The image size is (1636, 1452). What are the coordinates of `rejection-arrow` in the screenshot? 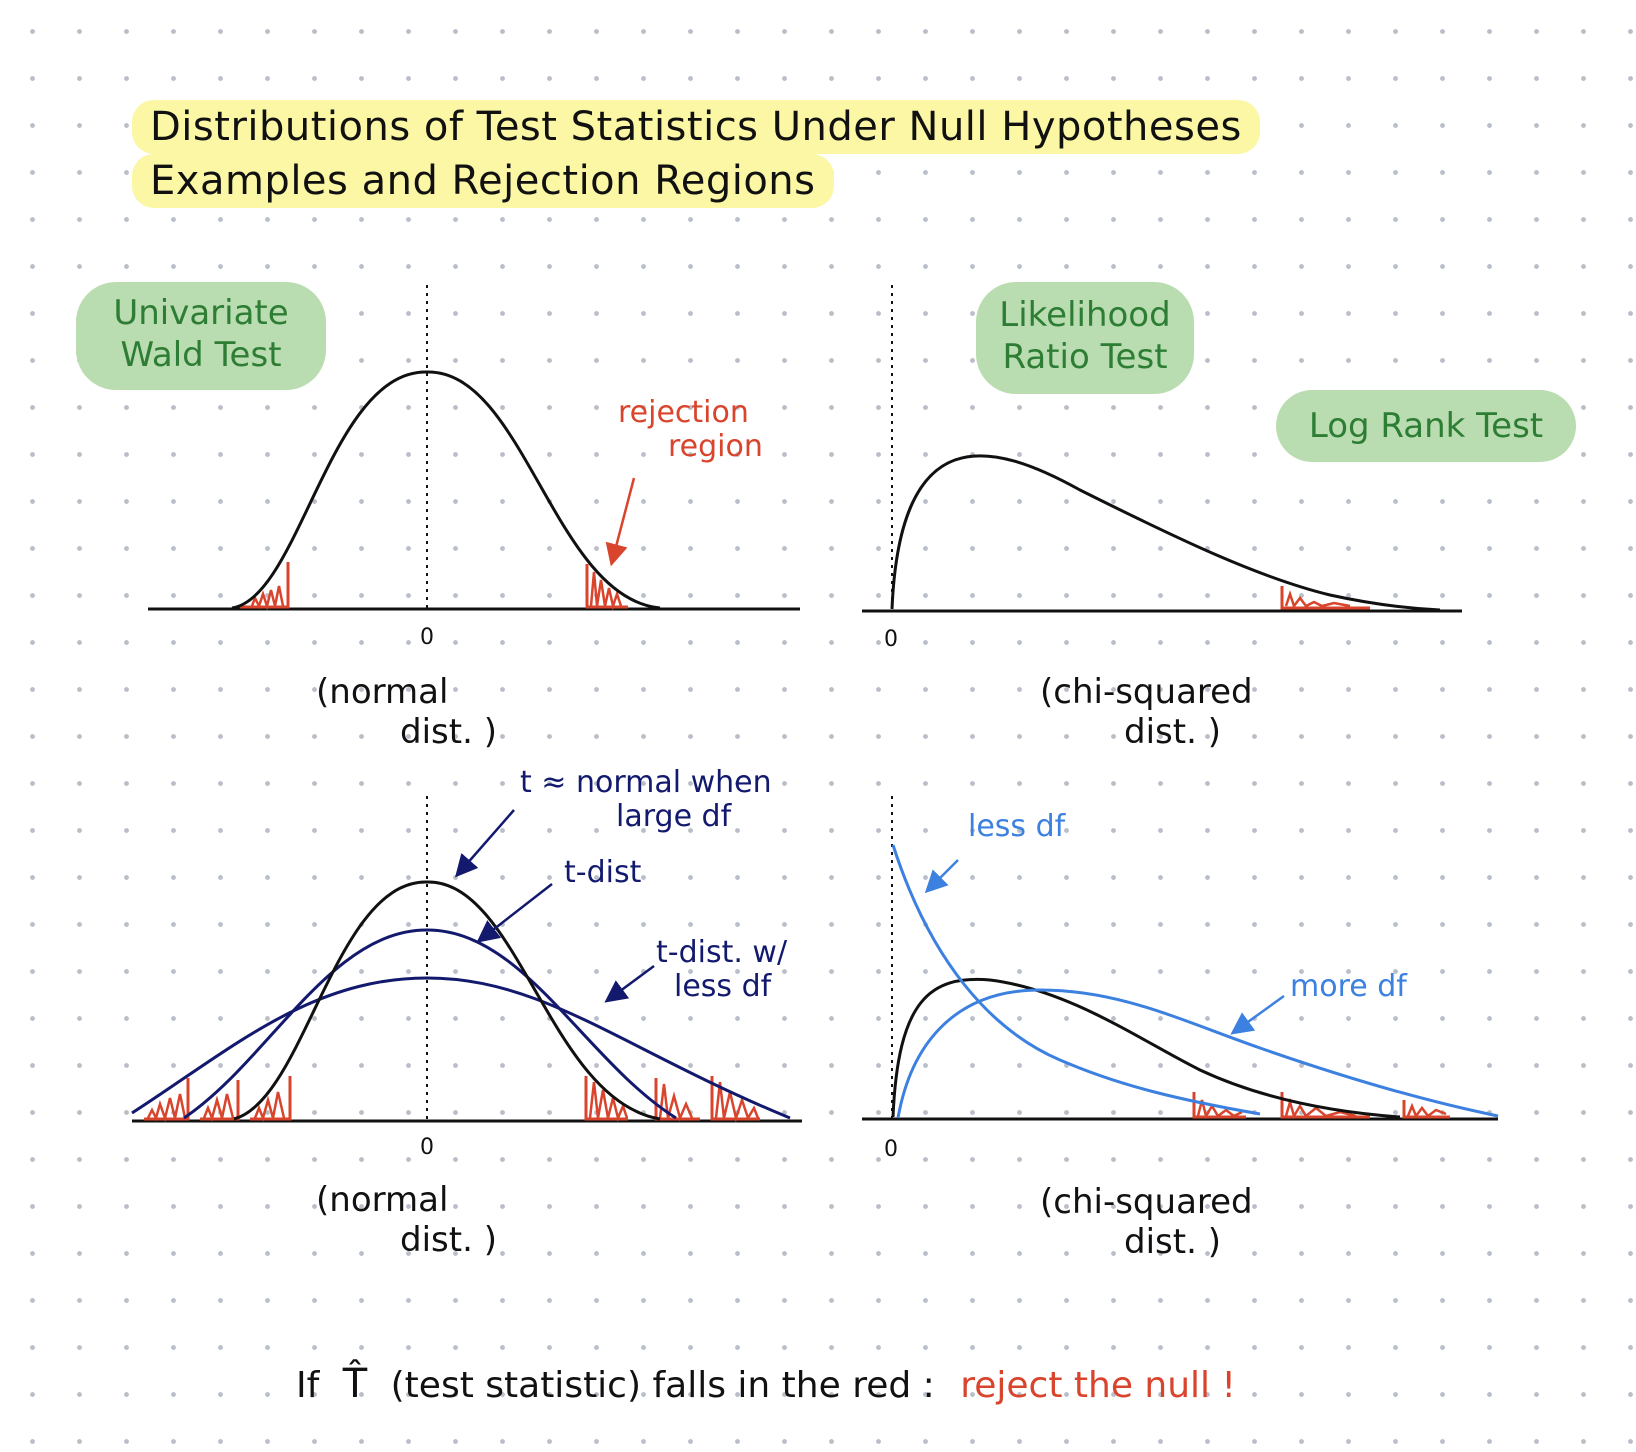 It's located at (620, 522).